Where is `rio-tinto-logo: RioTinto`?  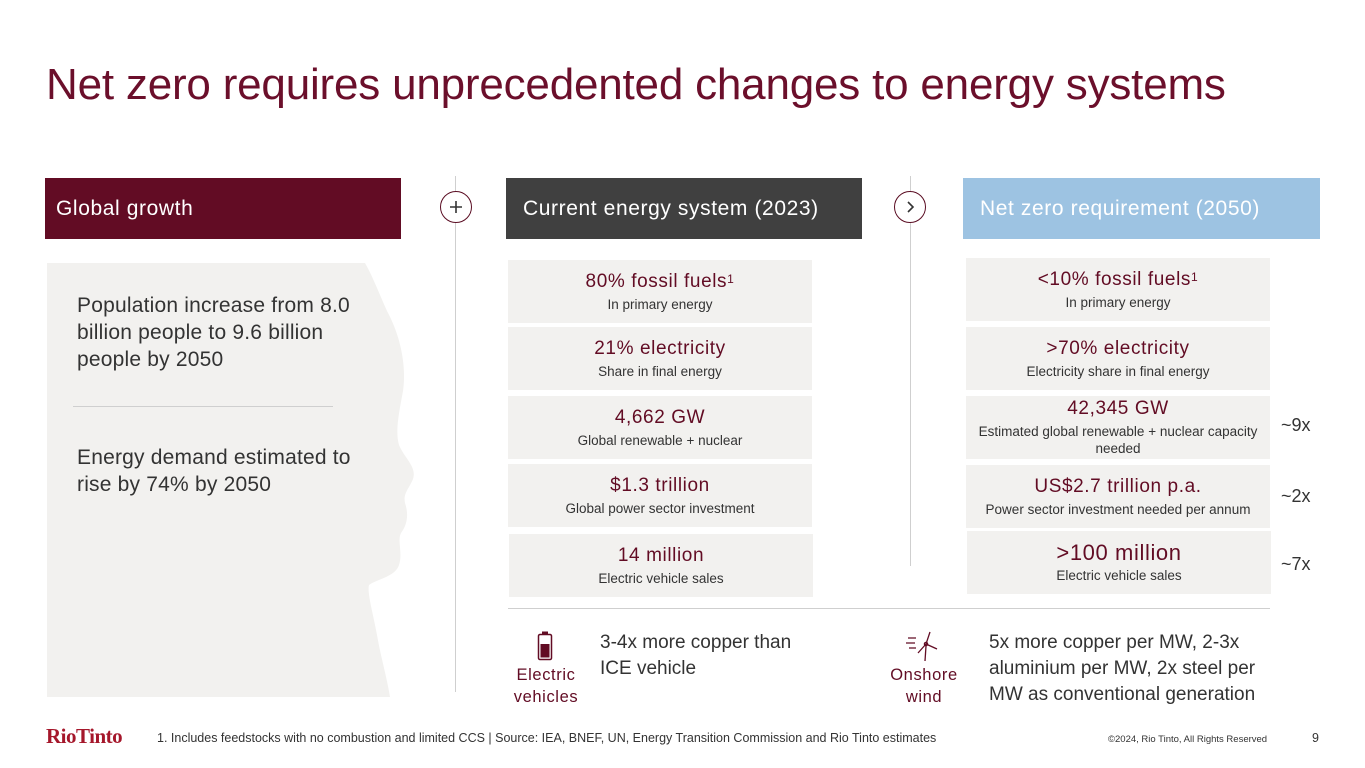 rio-tinto-logo: RioTinto is located at coordinates (84, 736).